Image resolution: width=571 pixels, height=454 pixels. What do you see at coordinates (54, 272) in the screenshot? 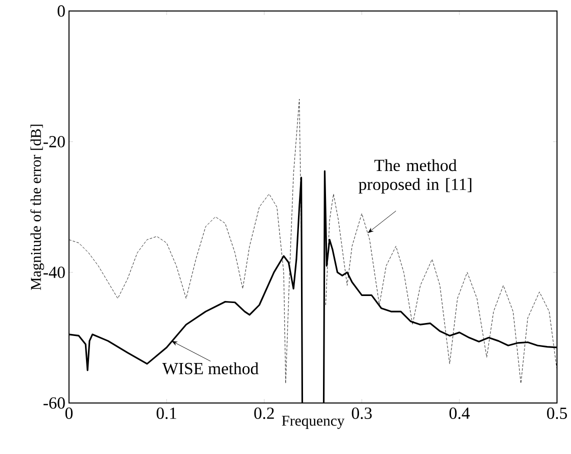
I see `y-tick-label: -40` at bounding box center [54, 272].